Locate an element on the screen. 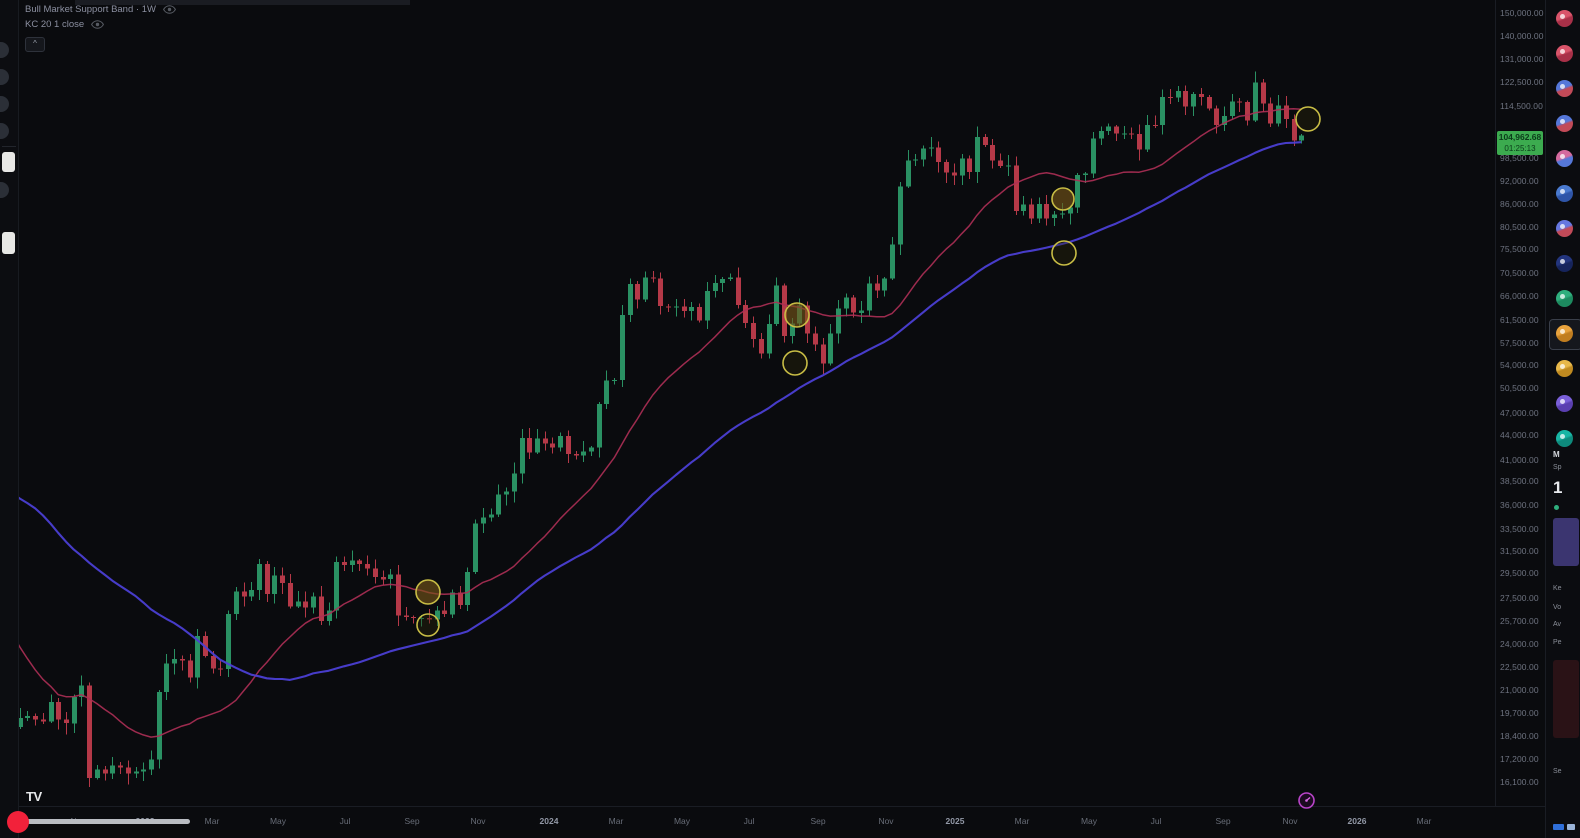  price-axis-label: 150,000.00 is located at coordinates (1522, 13).